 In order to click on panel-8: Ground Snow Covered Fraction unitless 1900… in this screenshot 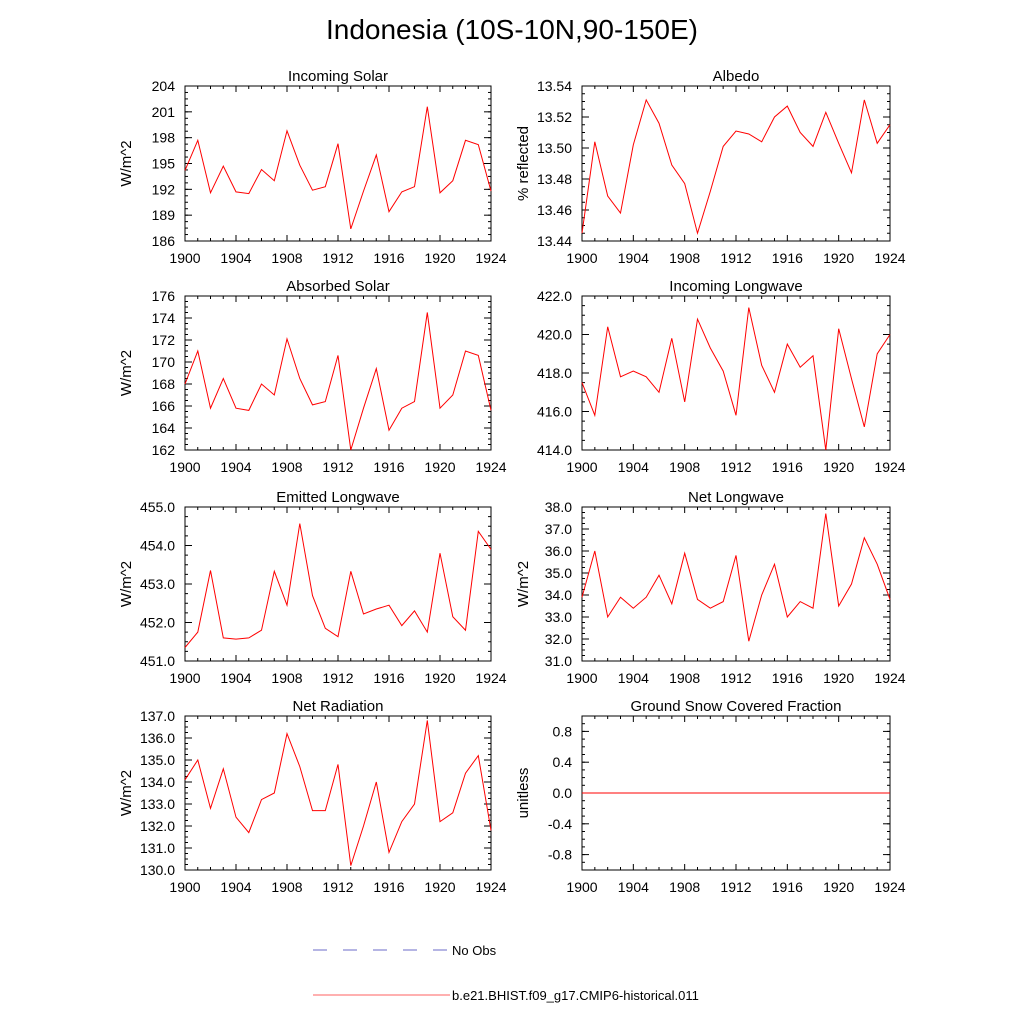, I will do `click(710, 796)`.